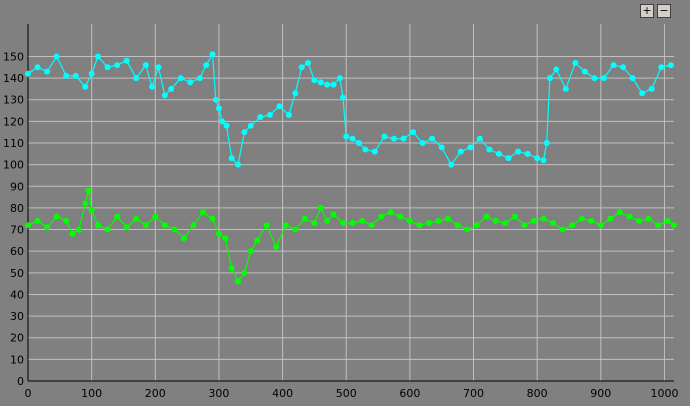 Image resolution: width=690 pixels, height=406 pixels. Describe the element at coordinates (537, 393) in the screenshot. I see `x-tick-label: 800` at that location.